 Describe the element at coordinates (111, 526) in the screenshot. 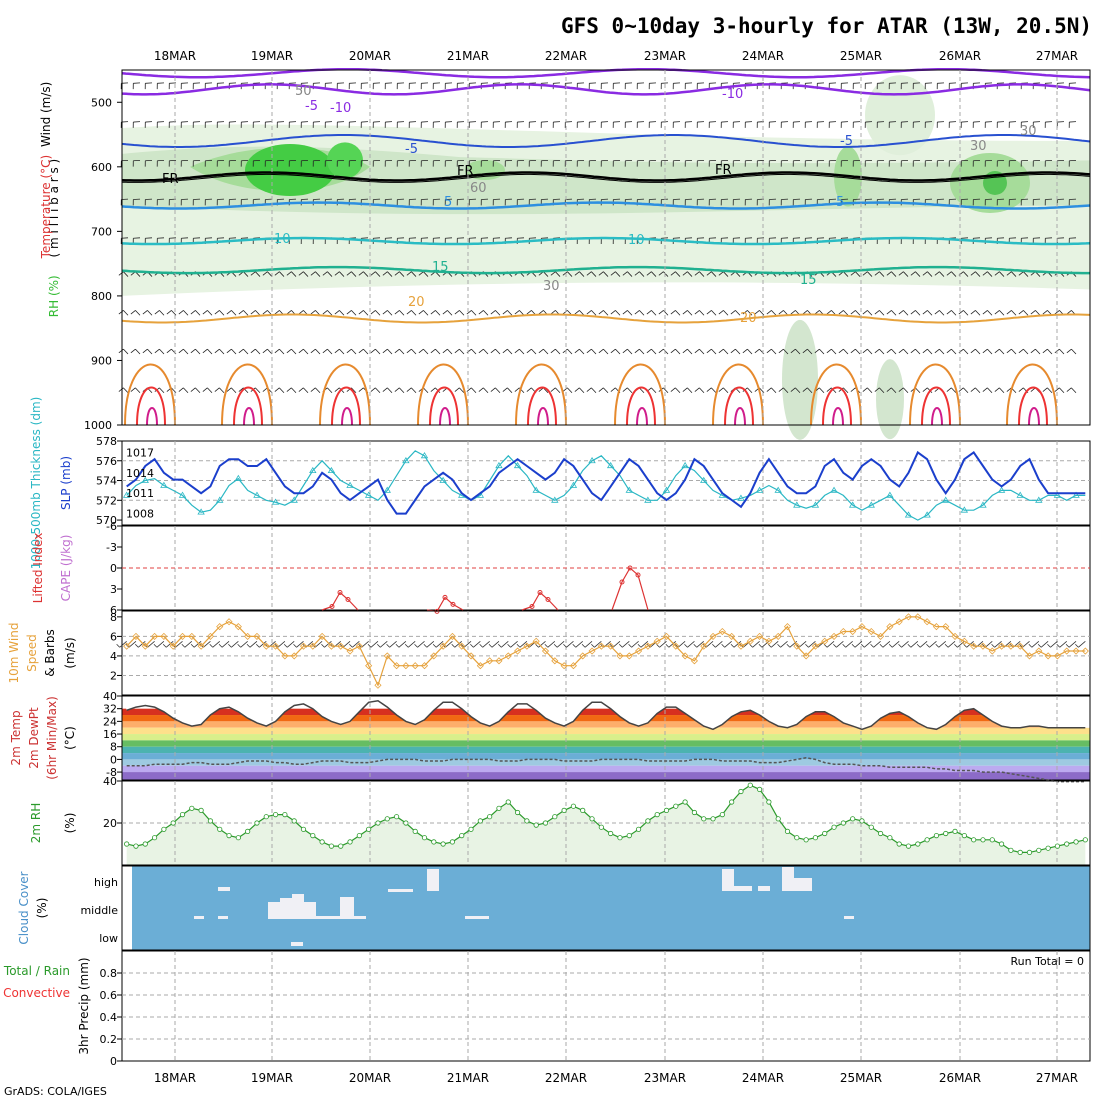

I see `y-tick-label: -6` at that location.